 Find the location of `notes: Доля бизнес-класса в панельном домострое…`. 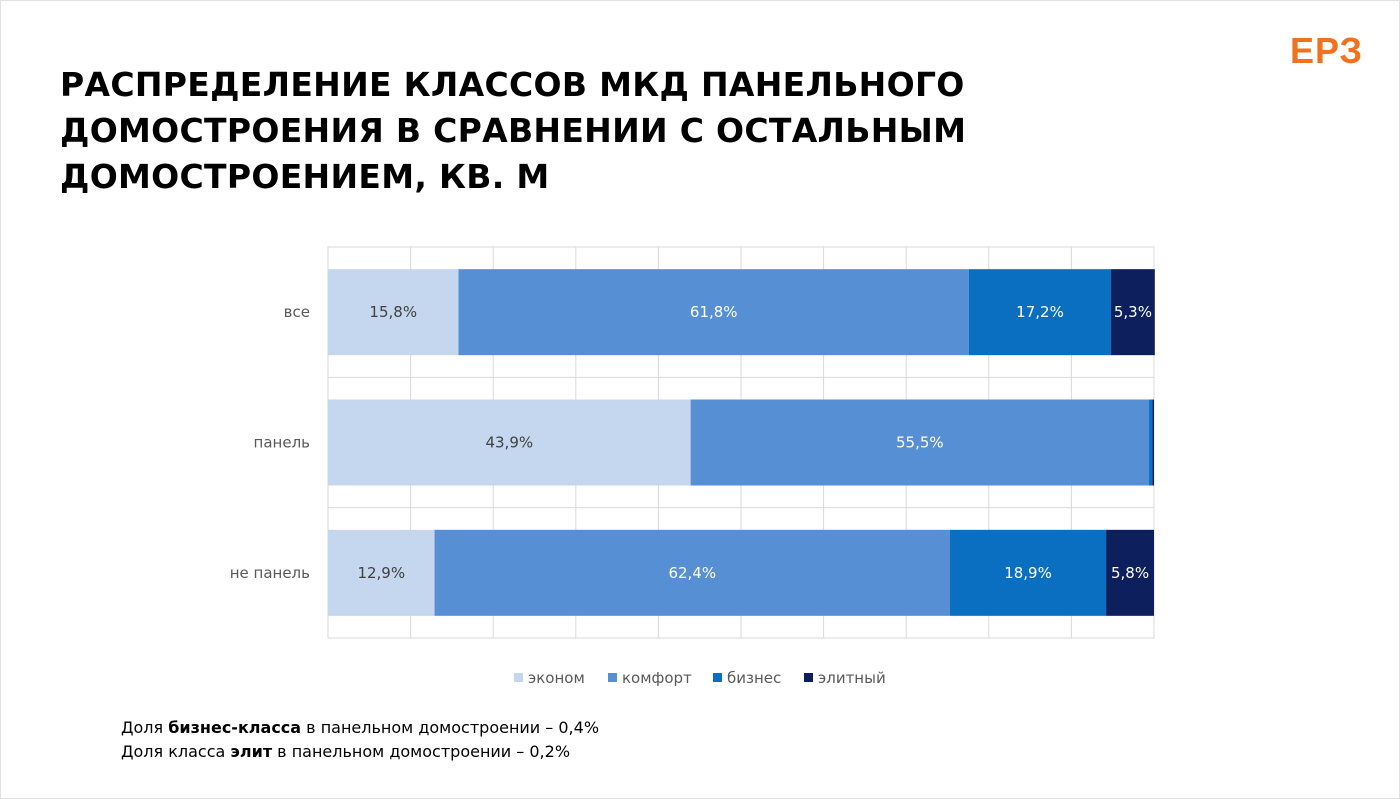

notes: Доля бизнес-класса в панельном домострое… is located at coordinates (360, 740).